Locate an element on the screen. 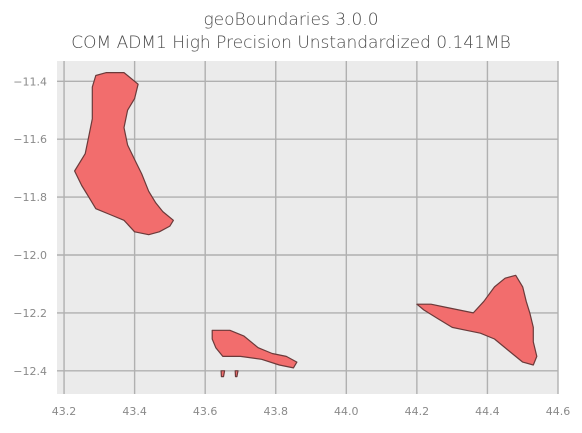  region-anjouan is located at coordinates (477, 320).